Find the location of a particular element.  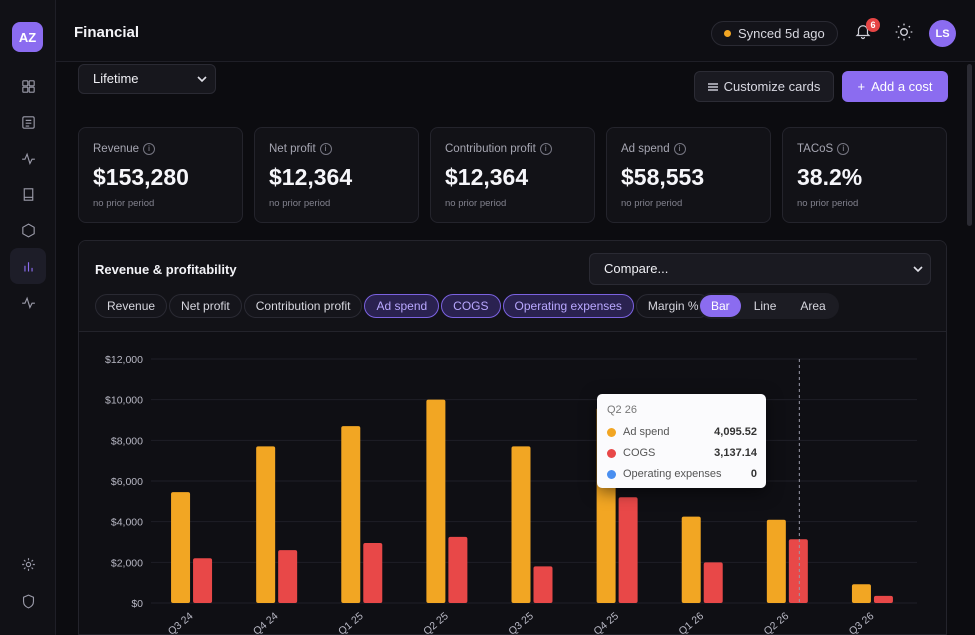

sync-dot-icon is located at coordinates (727, 33).